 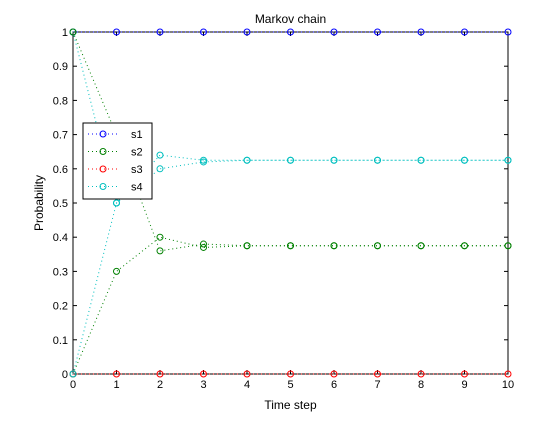 What do you see at coordinates (290, 385) in the screenshot?
I see `x-tick-label: 5` at bounding box center [290, 385].